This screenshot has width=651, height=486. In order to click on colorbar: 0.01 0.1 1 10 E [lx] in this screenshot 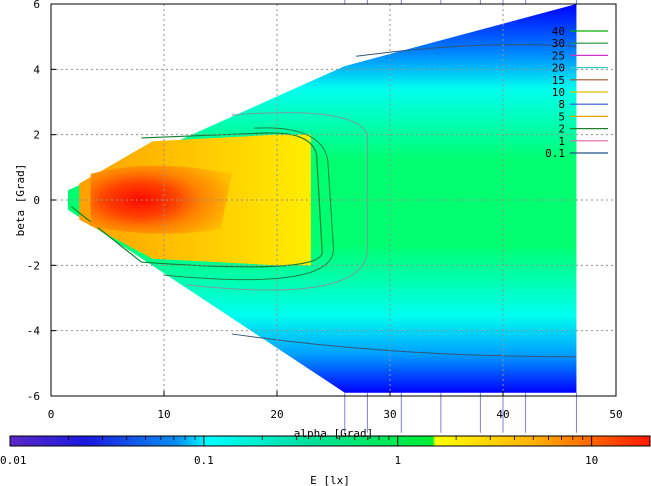, I will do `click(325, 460)`.